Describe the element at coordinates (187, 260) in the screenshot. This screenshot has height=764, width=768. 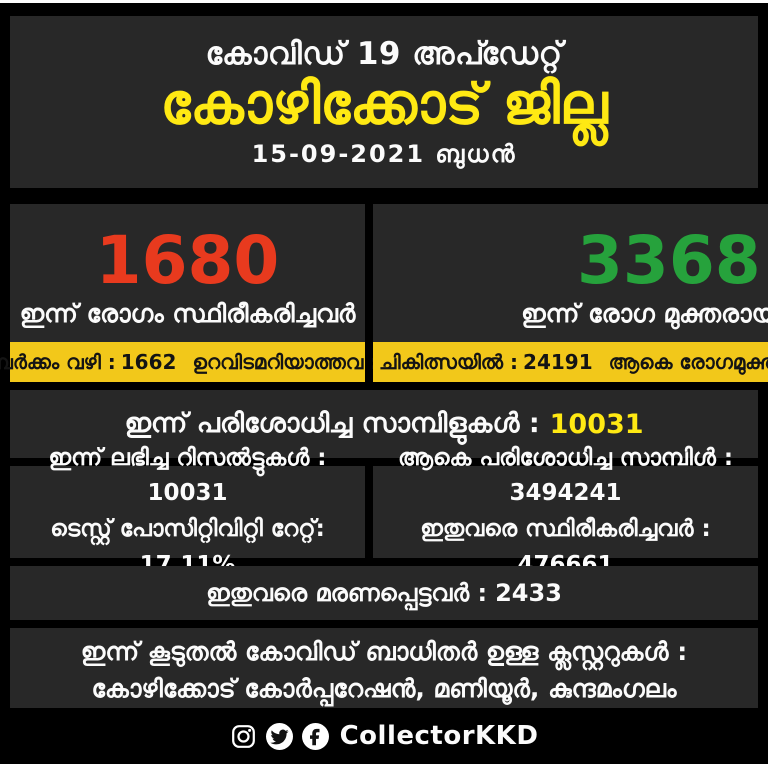
I see `confirmed-today-value: 1680` at that location.